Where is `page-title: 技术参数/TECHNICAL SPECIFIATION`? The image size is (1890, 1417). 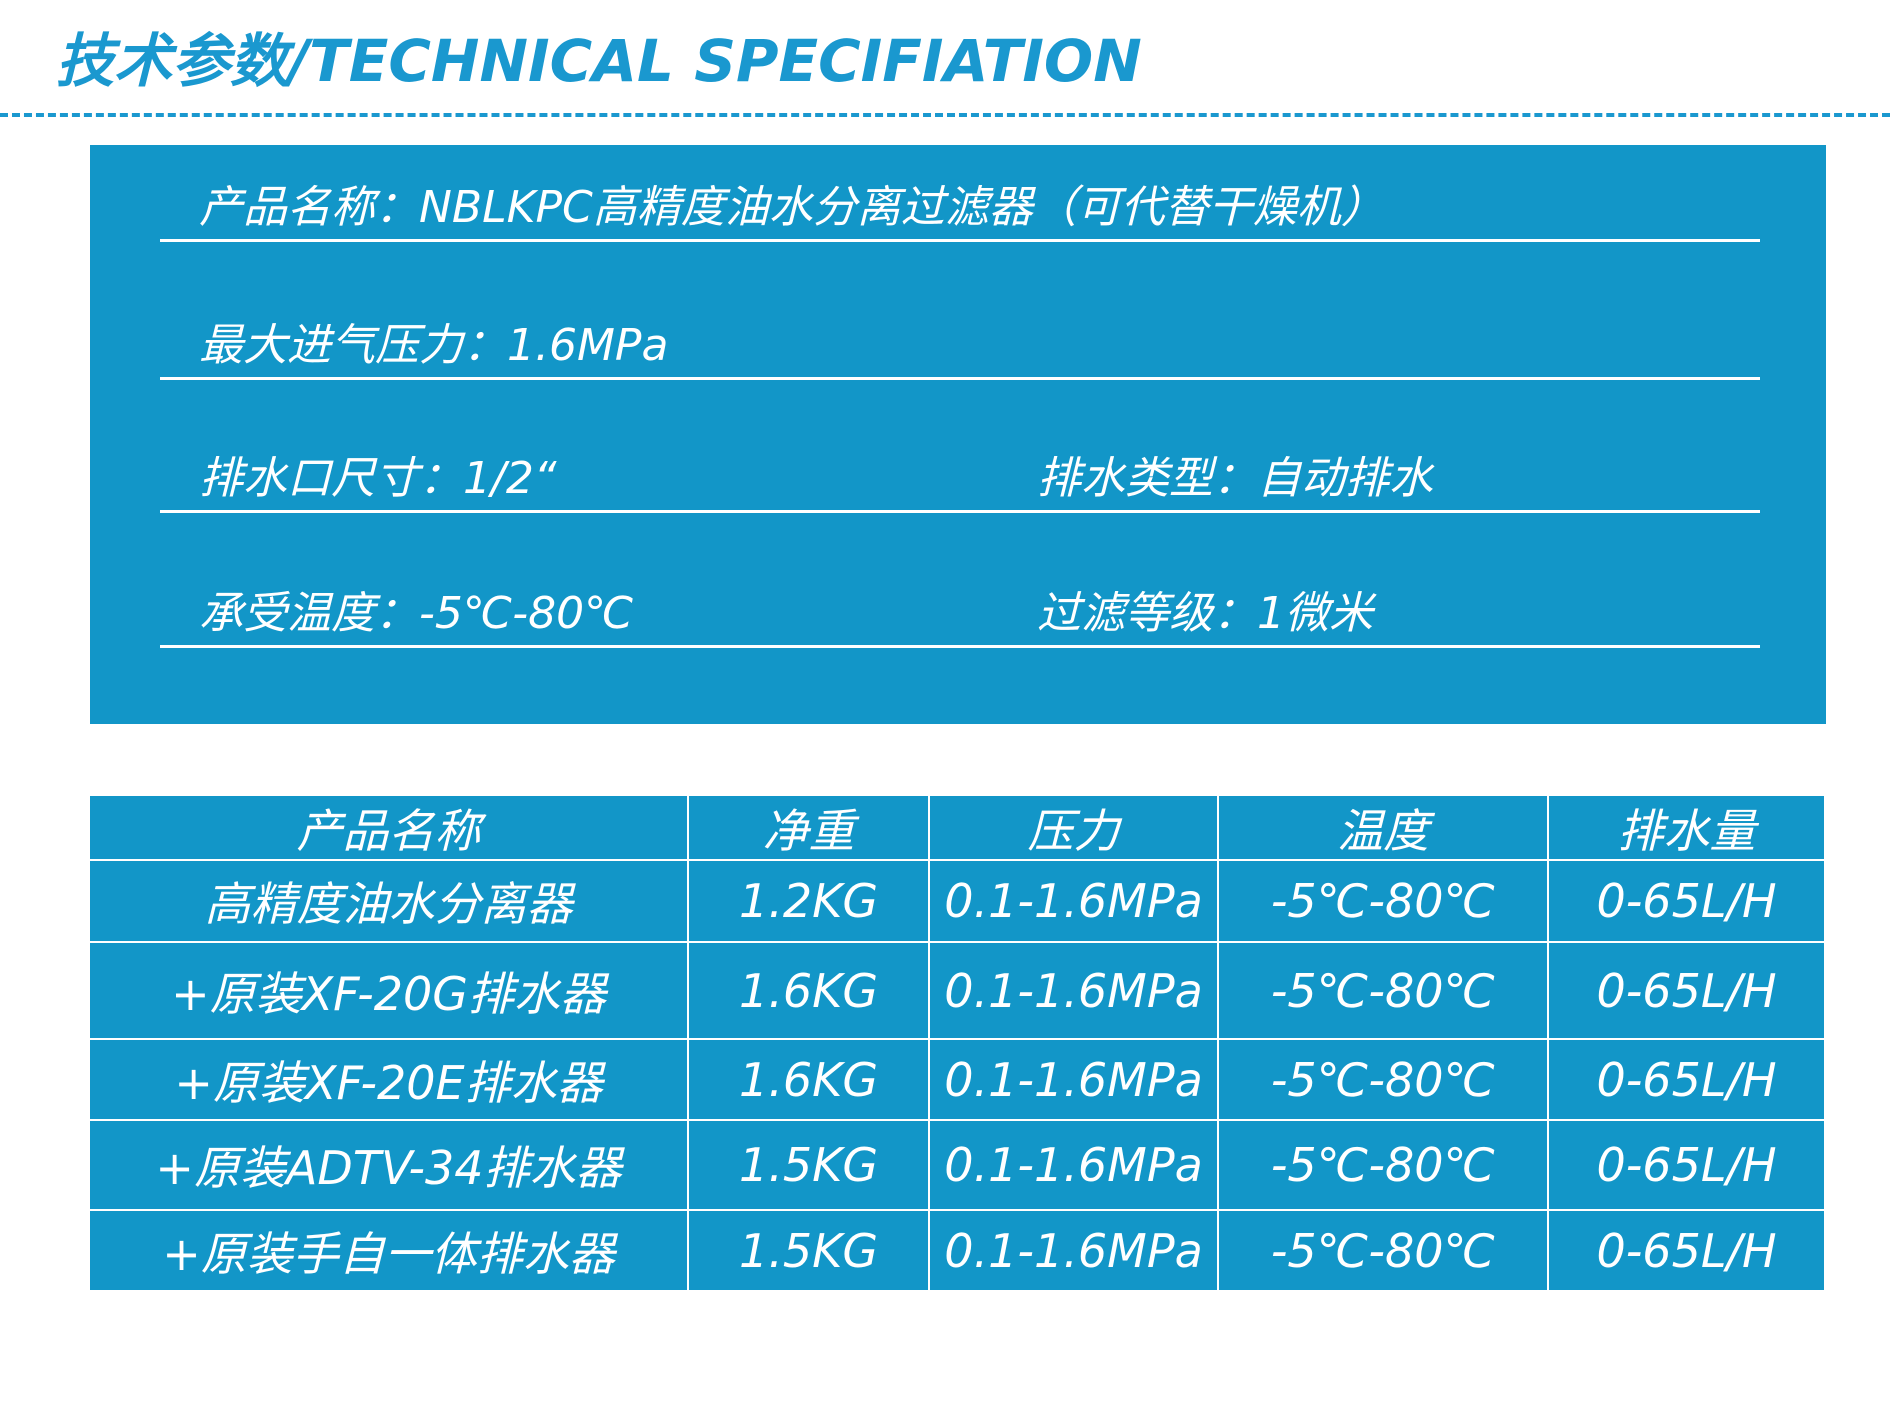
page-title: 技术参数/TECHNICAL SPECIFIATION is located at coordinates (599, 61).